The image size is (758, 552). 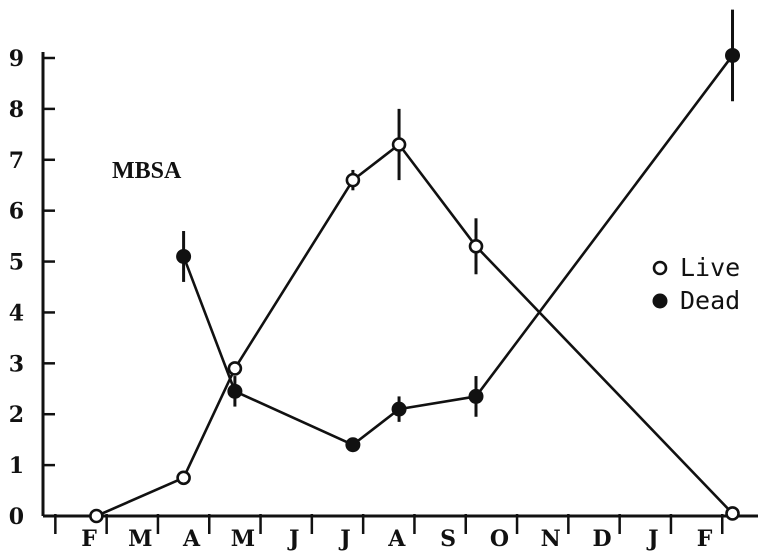 What do you see at coordinates (16, 364) in the screenshot?
I see `y-tick-label: 3` at bounding box center [16, 364].